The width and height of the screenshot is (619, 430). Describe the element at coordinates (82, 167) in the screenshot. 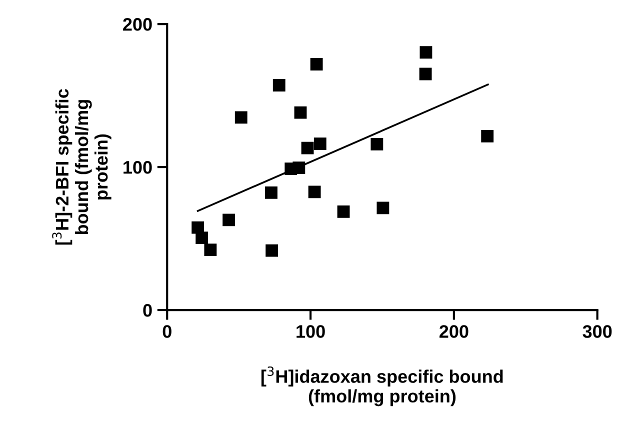

I see `y-axis-title: [$^{3}$H]-2-BFI specific bound (fmol/mg protein)` at that location.